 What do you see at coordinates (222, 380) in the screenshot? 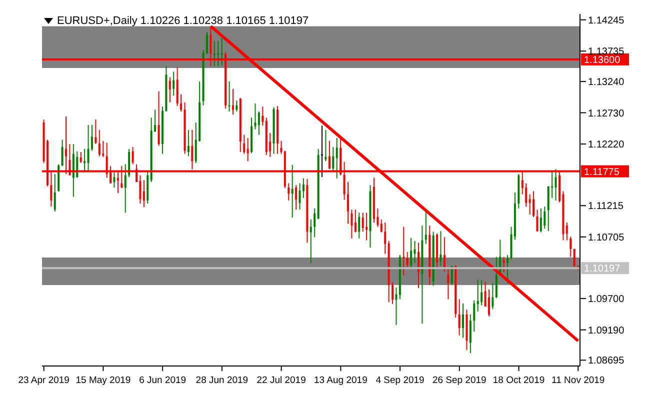
I see `x-tick-label: 28 Jun 2019` at bounding box center [222, 380].